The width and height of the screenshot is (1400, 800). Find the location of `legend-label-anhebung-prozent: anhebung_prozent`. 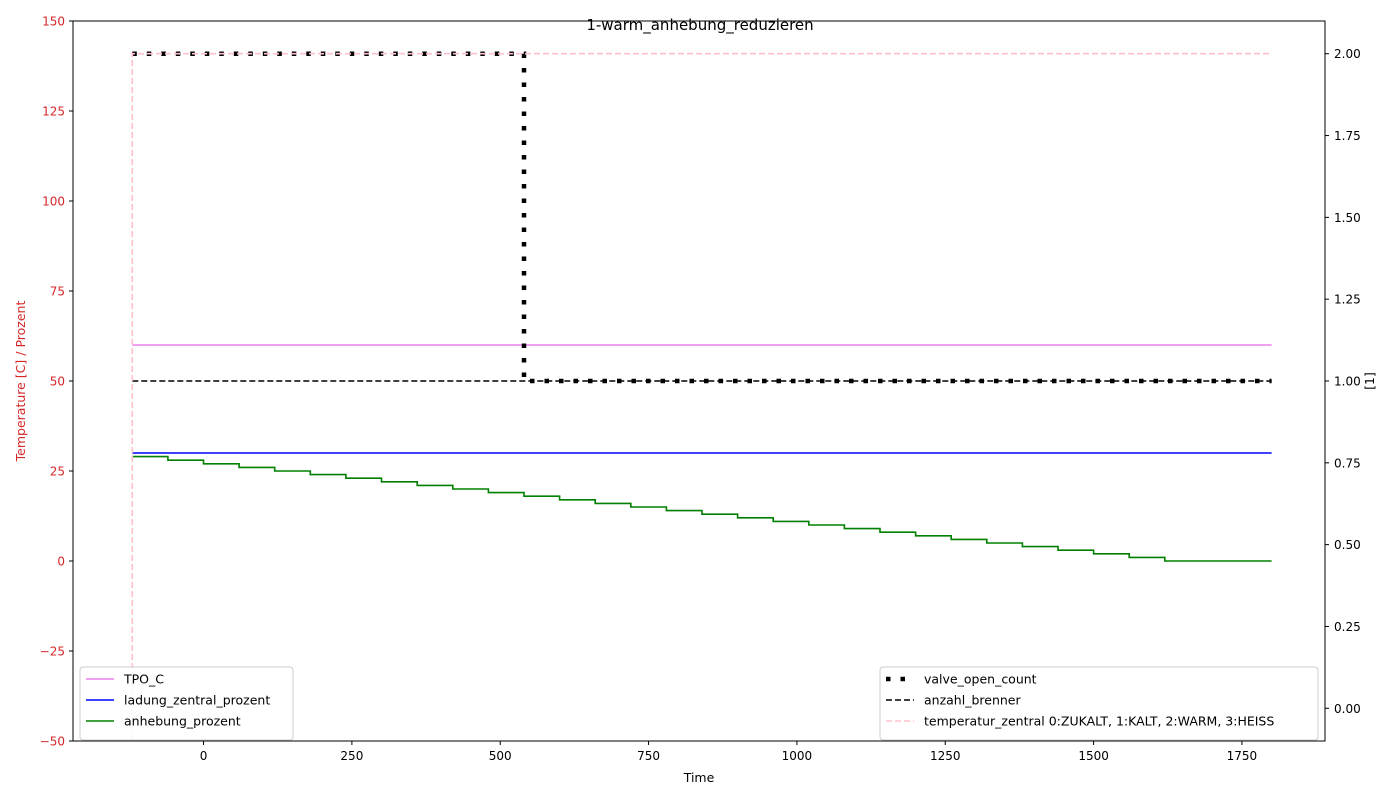

legend-label-anhebung-prozent: anhebung_prozent is located at coordinates (182, 721).